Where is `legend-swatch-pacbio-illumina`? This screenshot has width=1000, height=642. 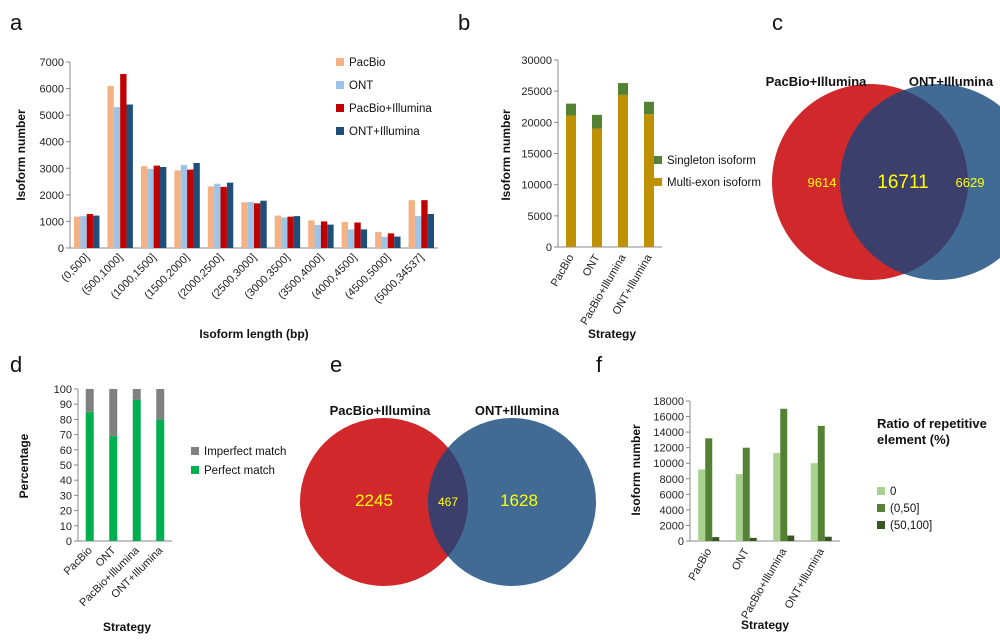 legend-swatch-pacbio-illumina is located at coordinates (340, 108).